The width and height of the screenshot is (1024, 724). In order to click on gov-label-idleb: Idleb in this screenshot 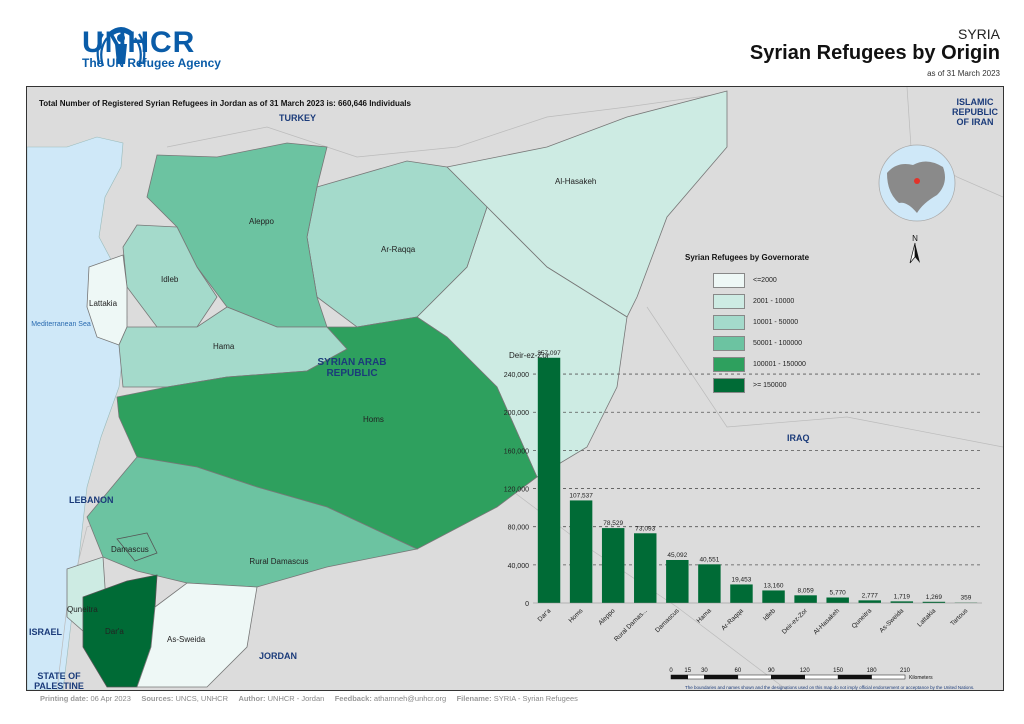, I will do `click(170, 279)`.